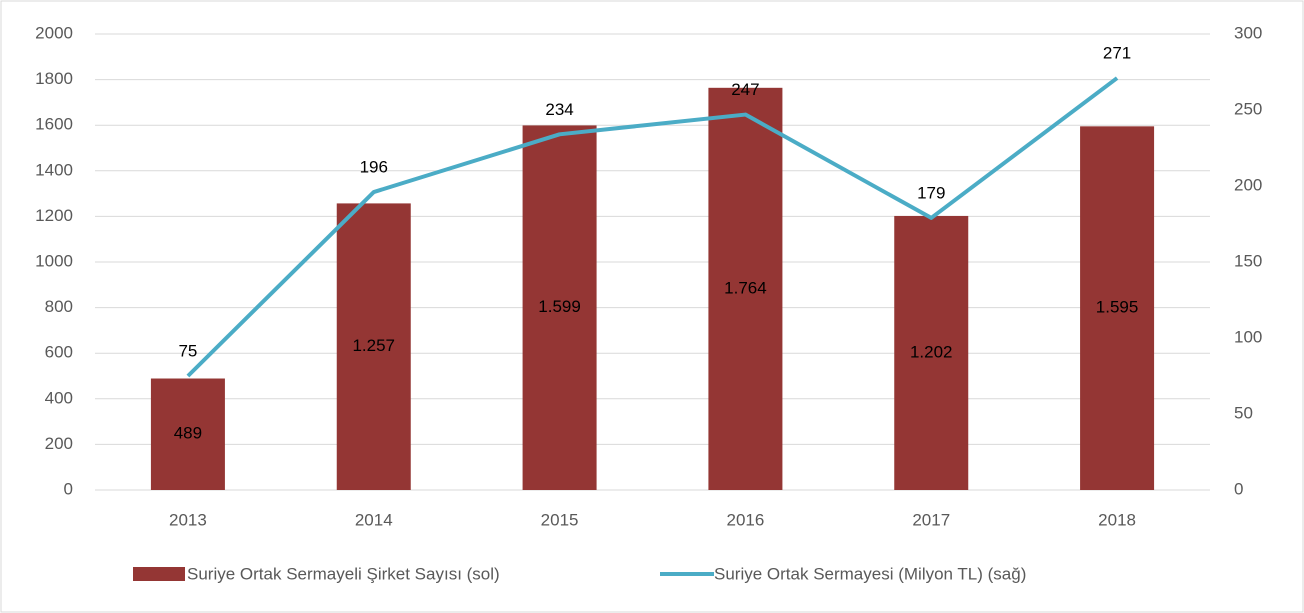 The height and width of the screenshot is (613, 1304). I want to click on bar-value-label: 1.257, so click(373, 345).